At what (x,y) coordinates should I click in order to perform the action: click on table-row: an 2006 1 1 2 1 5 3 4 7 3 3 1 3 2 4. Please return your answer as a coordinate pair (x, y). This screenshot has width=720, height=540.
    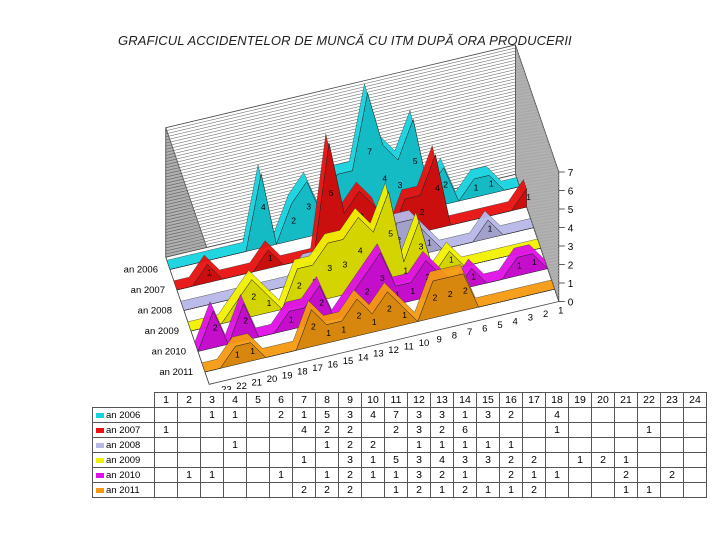
    Looking at the image, I should click on (399, 415).